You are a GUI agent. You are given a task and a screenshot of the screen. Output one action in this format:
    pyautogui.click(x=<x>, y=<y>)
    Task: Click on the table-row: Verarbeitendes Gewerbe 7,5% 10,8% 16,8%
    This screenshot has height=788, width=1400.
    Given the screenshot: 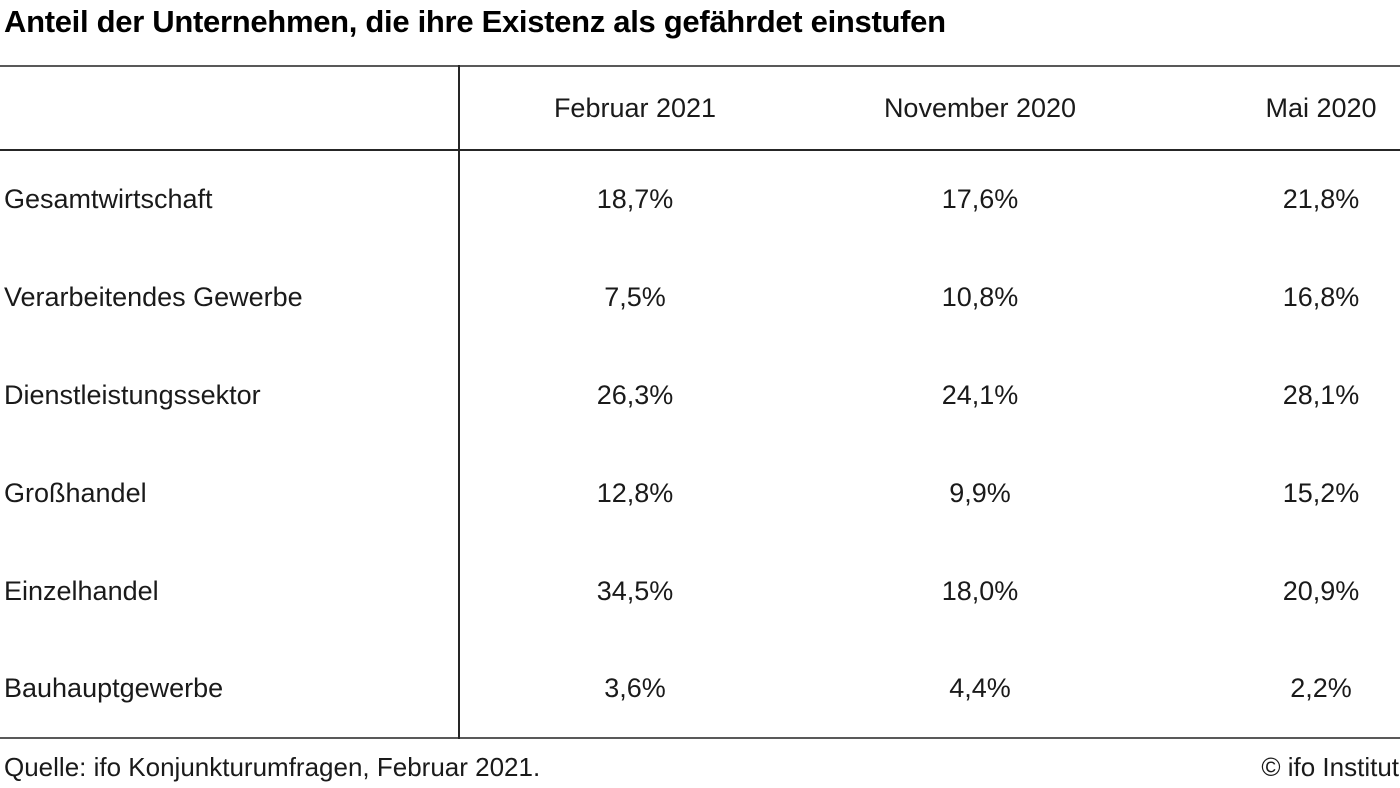 What is the action you would take?
    pyautogui.click(x=700, y=297)
    